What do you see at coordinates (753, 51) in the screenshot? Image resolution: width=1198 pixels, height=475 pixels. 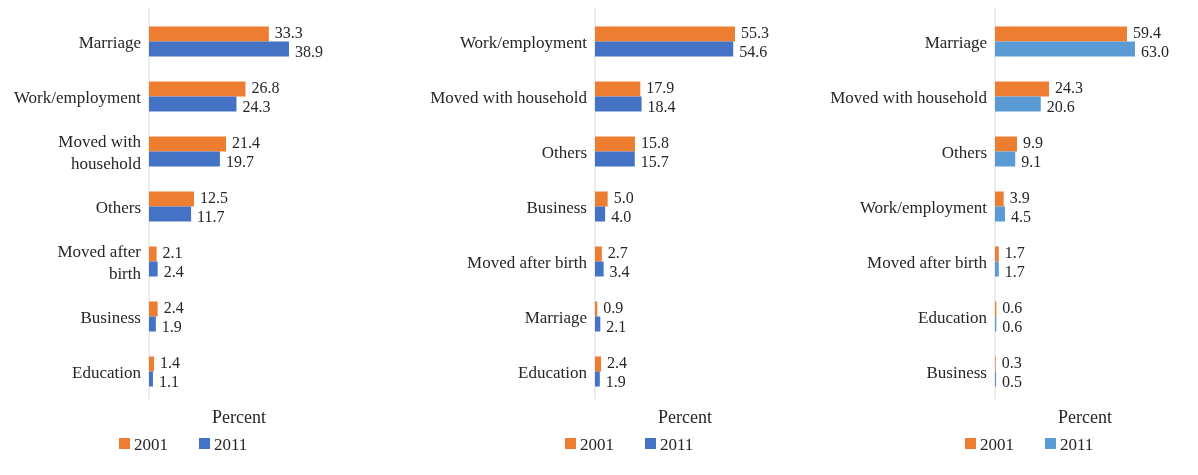 I see `data-label: 54.6` at bounding box center [753, 51].